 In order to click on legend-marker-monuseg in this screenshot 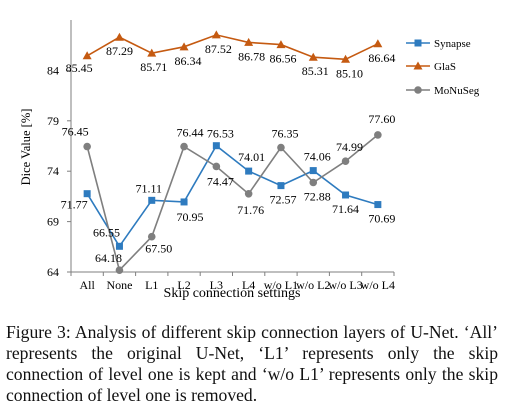, I will do `click(418, 90)`.